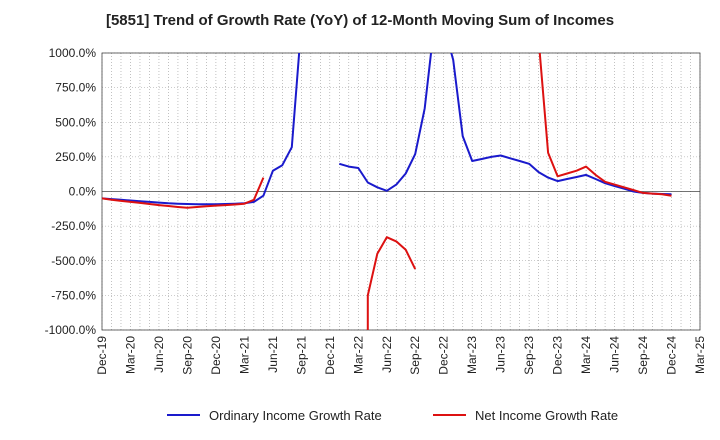 The height and width of the screenshot is (440, 720). What do you see at coordinates (672, 355) in the screenshot?
I see `x-tick-label: Dec-24` at bounding box center [672, 355].